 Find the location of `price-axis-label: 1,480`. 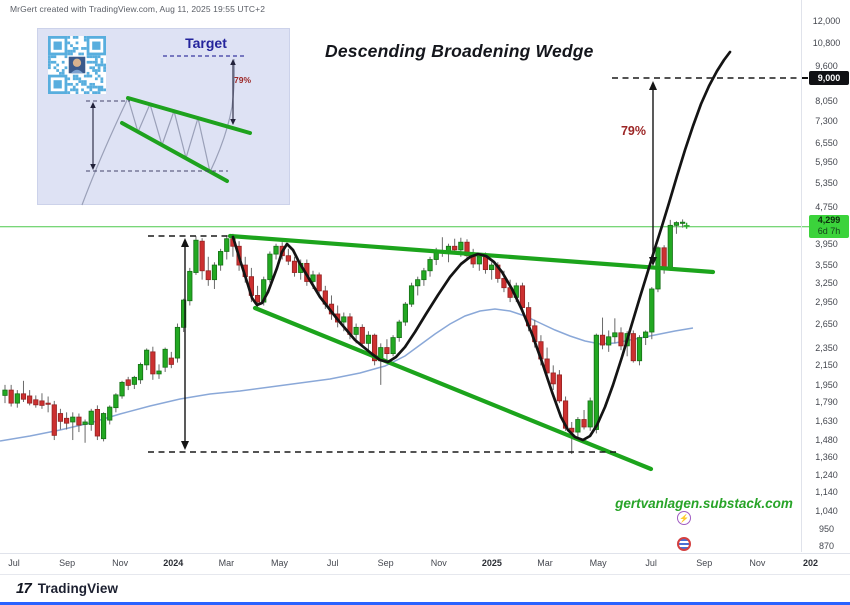

price-axis-label: 1,480 is located at coordinates (826, 440).